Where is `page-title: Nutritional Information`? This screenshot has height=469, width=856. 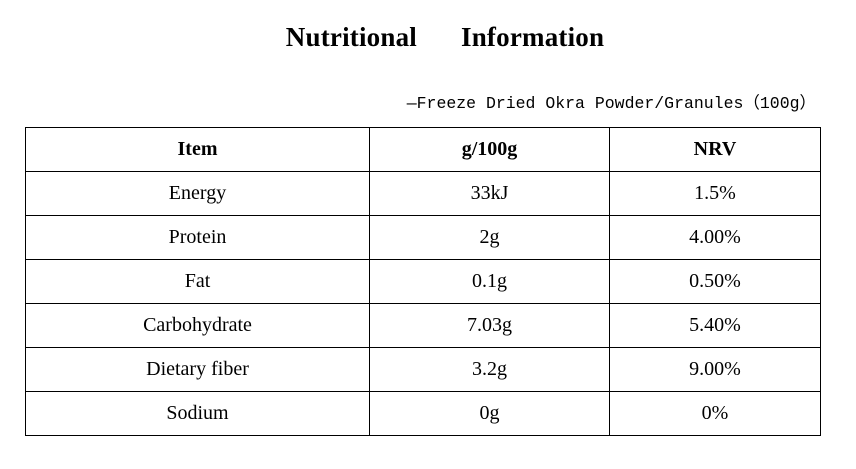 page-title: Nutritional Information is located at coordinates (428, 37).